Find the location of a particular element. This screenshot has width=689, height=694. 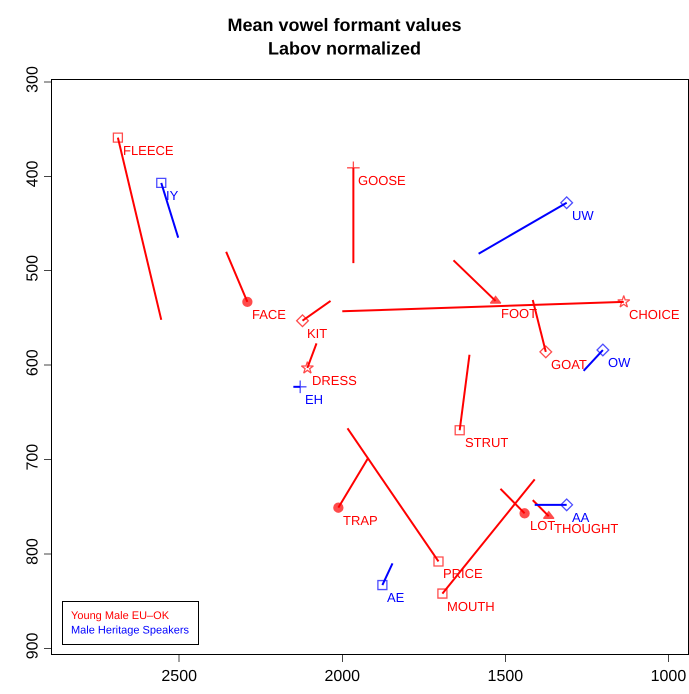

series-label: STRUT is located at coordinates (486, 442).